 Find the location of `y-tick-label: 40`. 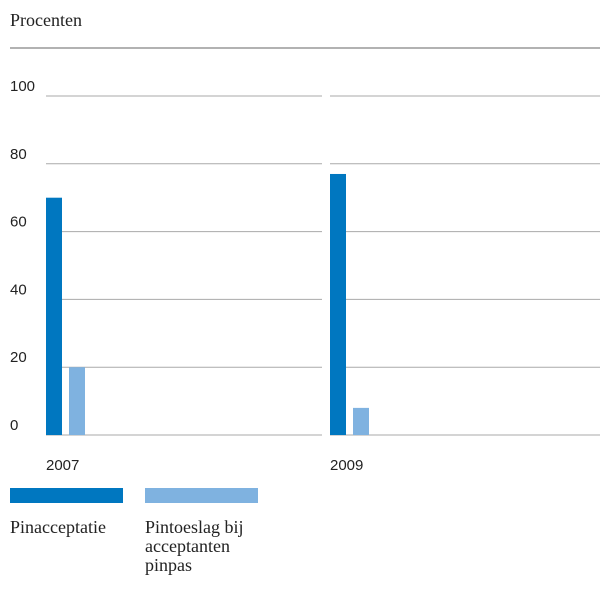

y-tick-label: 40 is located at coordinates (18, 289).